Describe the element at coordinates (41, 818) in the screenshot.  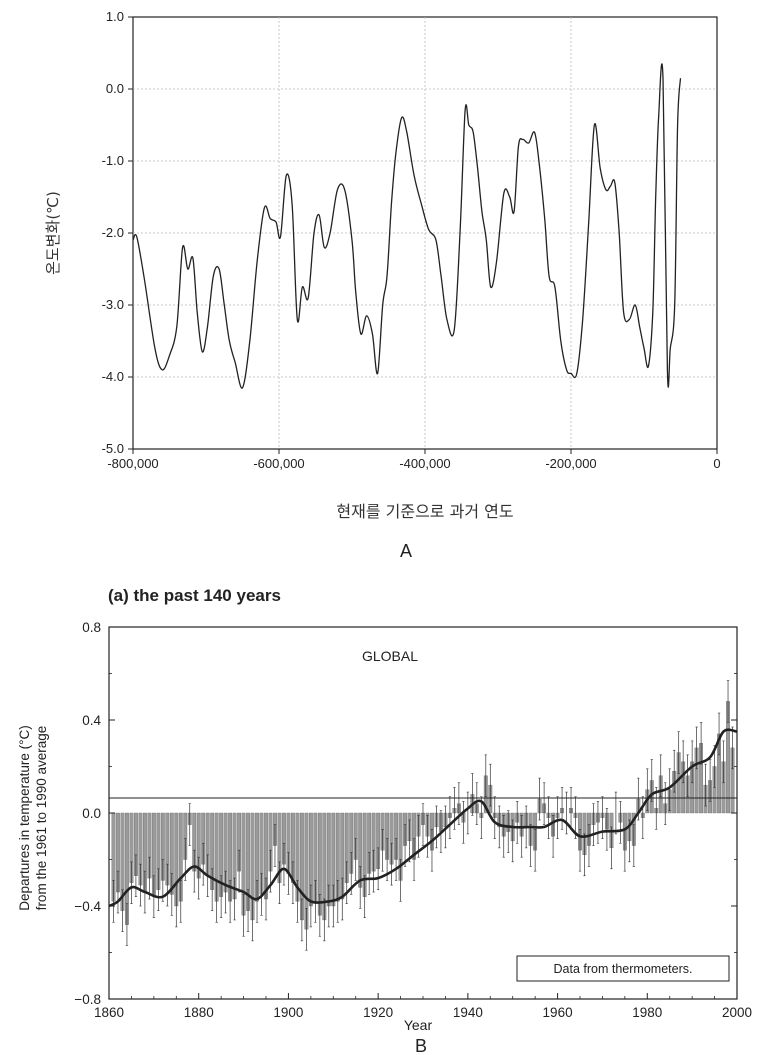
I see `panel-b-ylabel-line2: from the 1961 to 1990 average` at that location.